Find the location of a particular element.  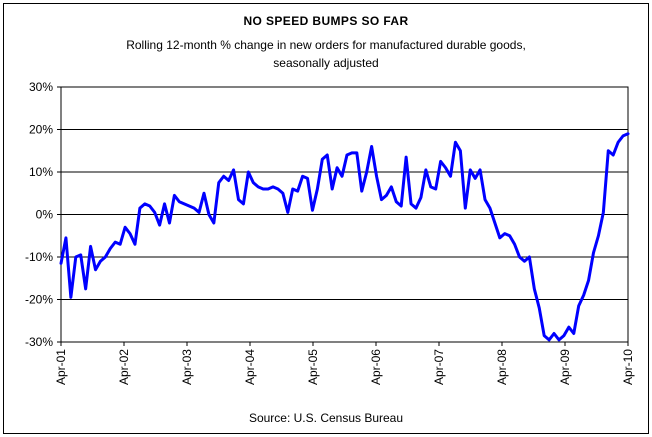

y-tick-label: -20% is located at coordinates (39, 300).